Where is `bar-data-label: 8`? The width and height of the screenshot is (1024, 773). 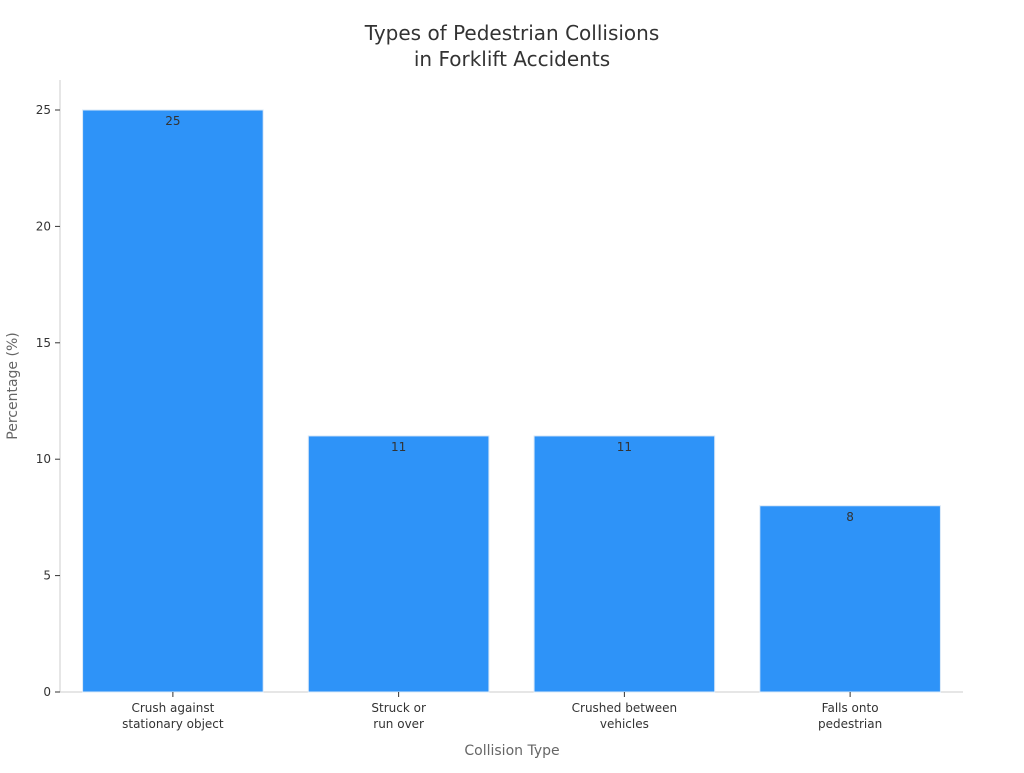 bar-data-label: 8 is located at coordinates (850, 517).